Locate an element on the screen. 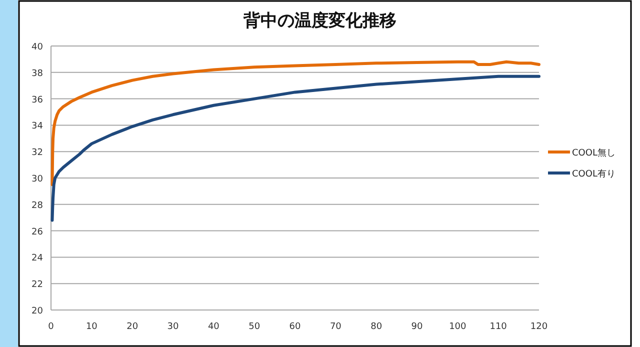 Image resolution: width=640 pixels, height=347 pixels. y-tick-label: 30 is located at coordinates (38, 179).